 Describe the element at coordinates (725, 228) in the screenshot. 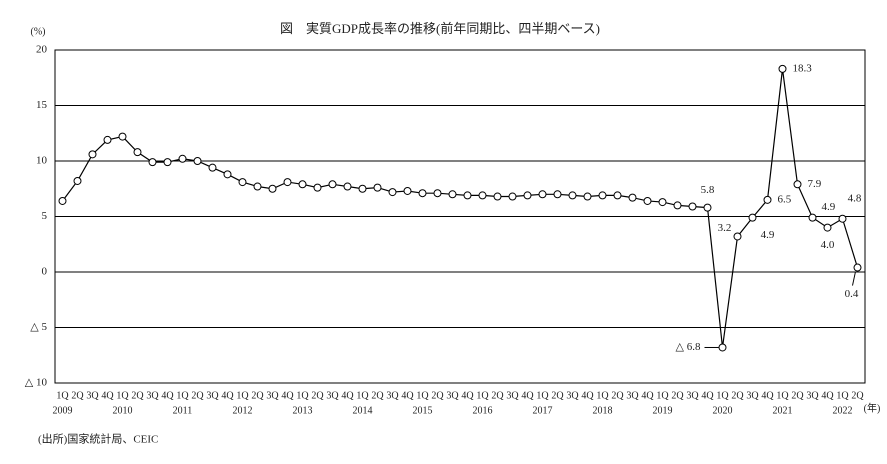

I see `data-label: 3.2` at that location.